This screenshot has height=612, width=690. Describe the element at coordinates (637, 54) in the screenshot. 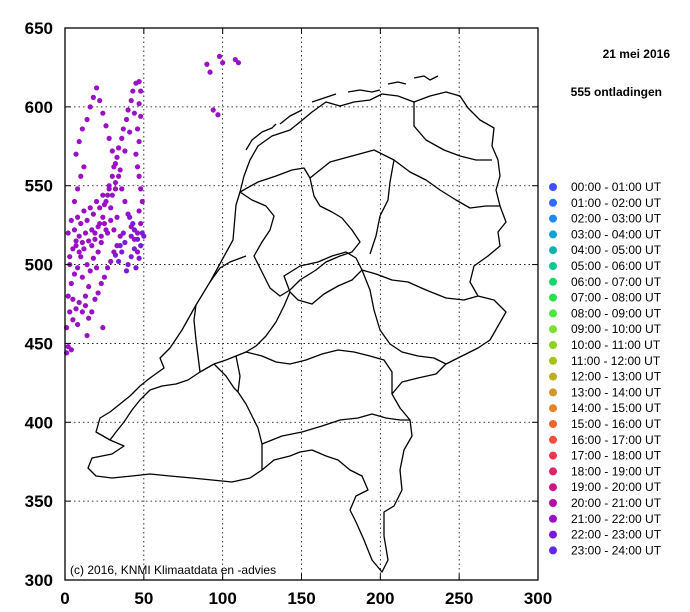

I see `date-label: 21 mei 2016` at that location.